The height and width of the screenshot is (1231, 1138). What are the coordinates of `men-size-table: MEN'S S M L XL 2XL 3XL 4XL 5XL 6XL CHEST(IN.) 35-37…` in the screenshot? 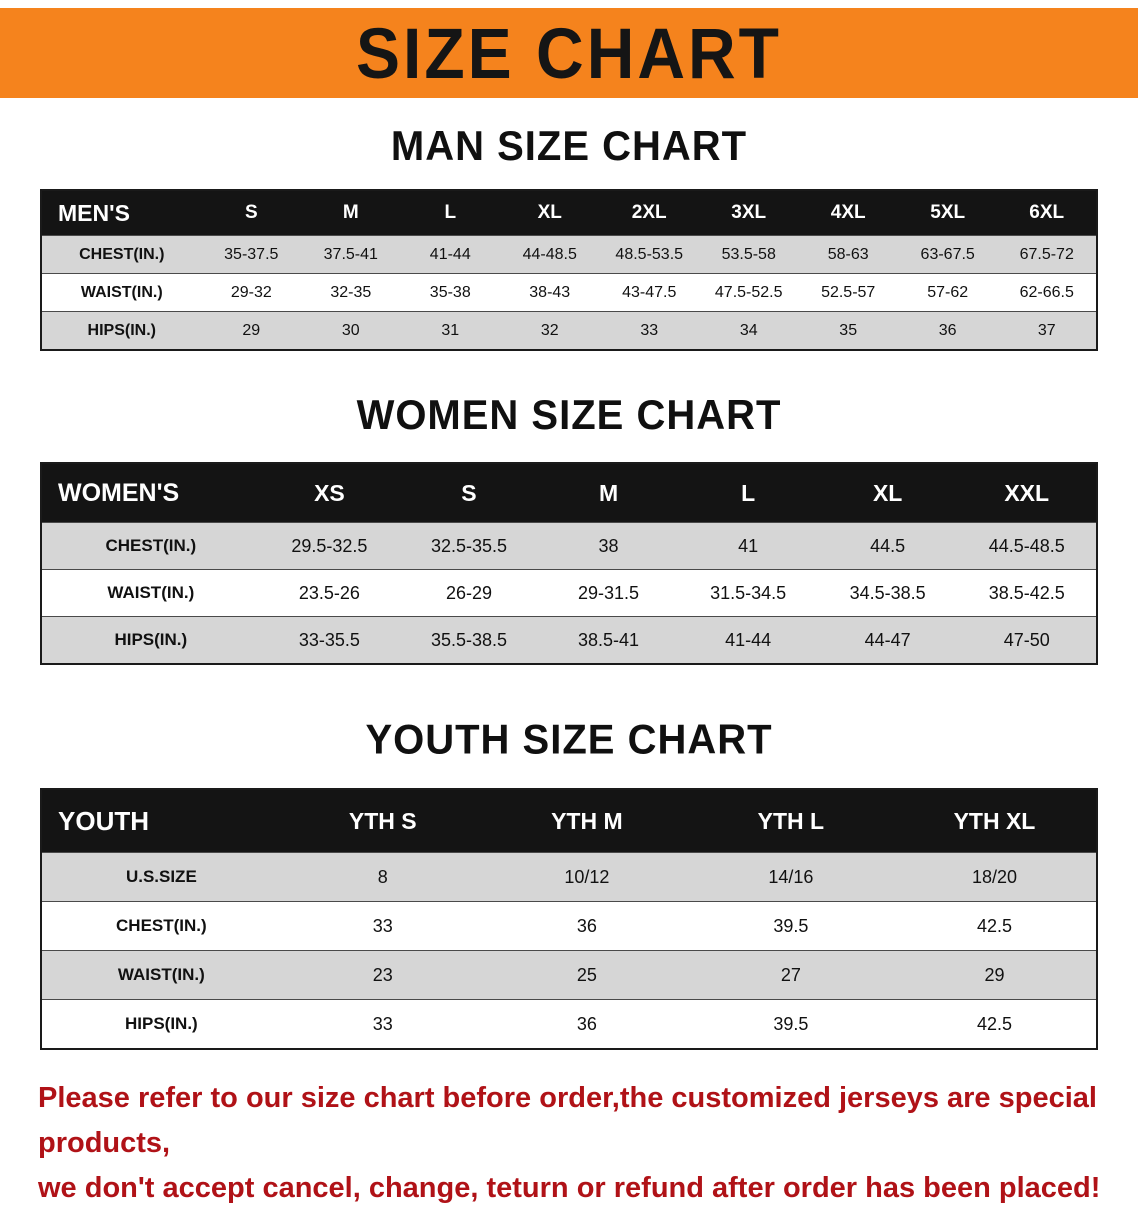 It's located at (569, 270).